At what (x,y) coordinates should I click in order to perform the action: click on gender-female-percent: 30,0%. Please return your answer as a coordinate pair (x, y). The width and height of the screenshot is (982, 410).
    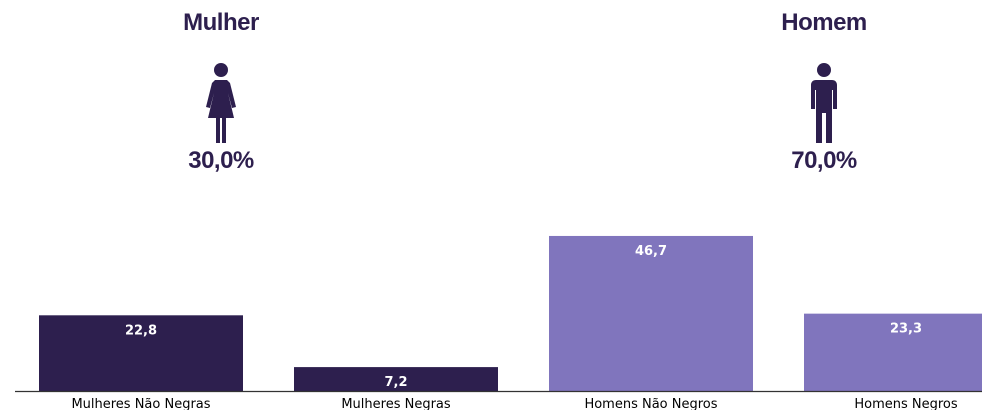
    Looking at the image, I should click on (221, 160).